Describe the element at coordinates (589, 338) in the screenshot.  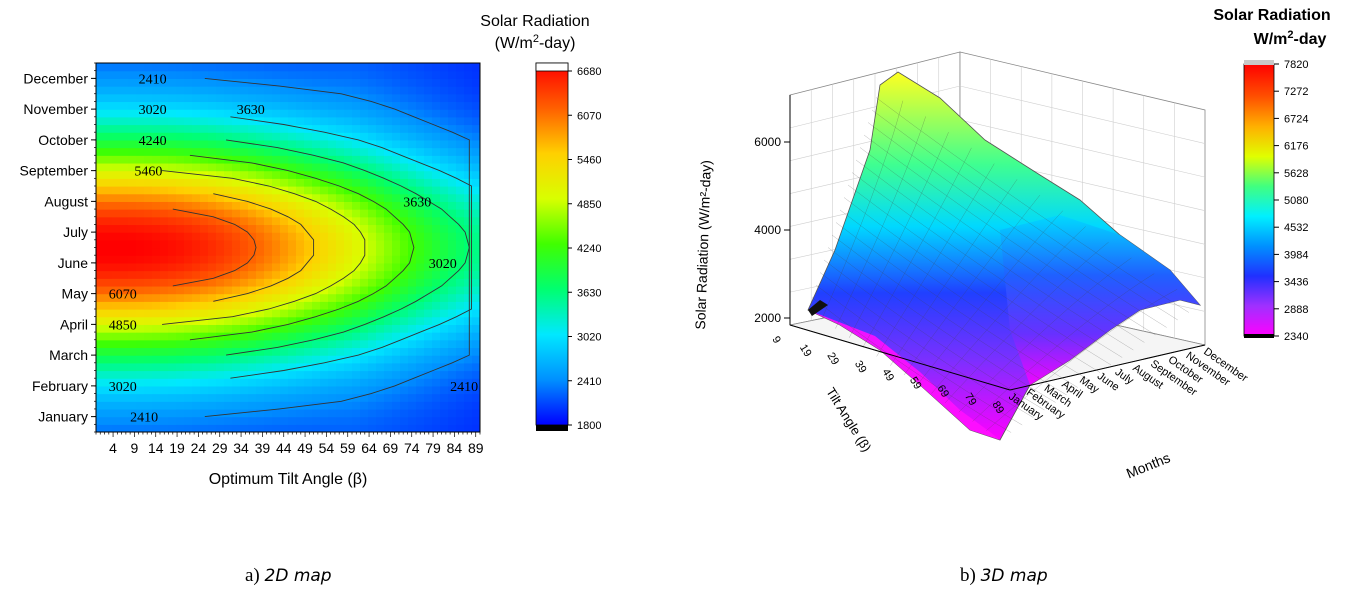
I see `colorbar-2d-tick: 3020` at that location.